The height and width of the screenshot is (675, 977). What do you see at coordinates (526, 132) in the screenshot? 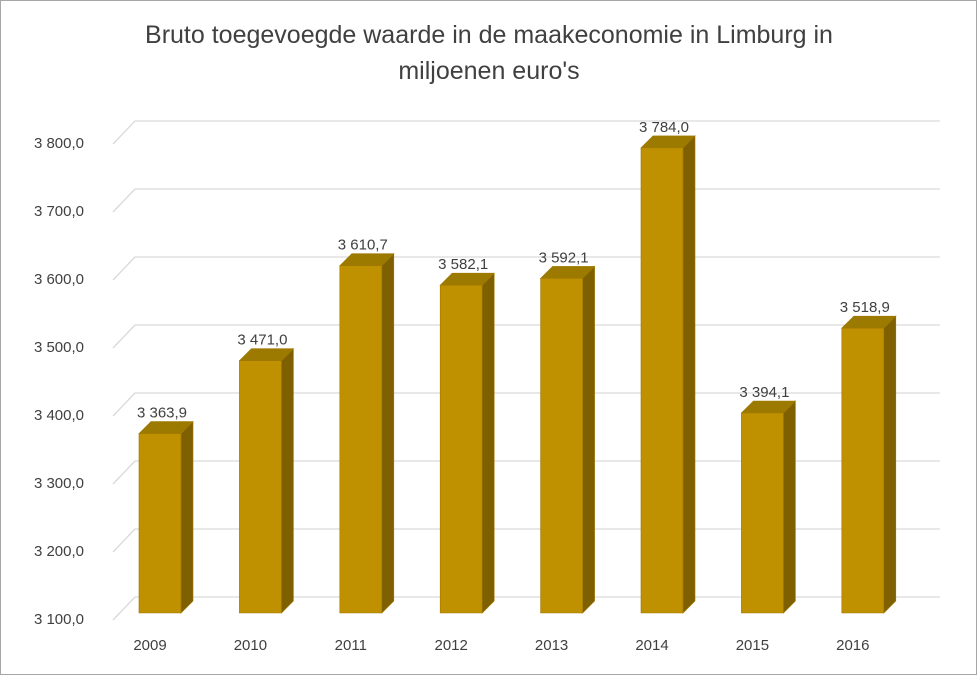
I see `grid-line` at bounding box center [526, 132].